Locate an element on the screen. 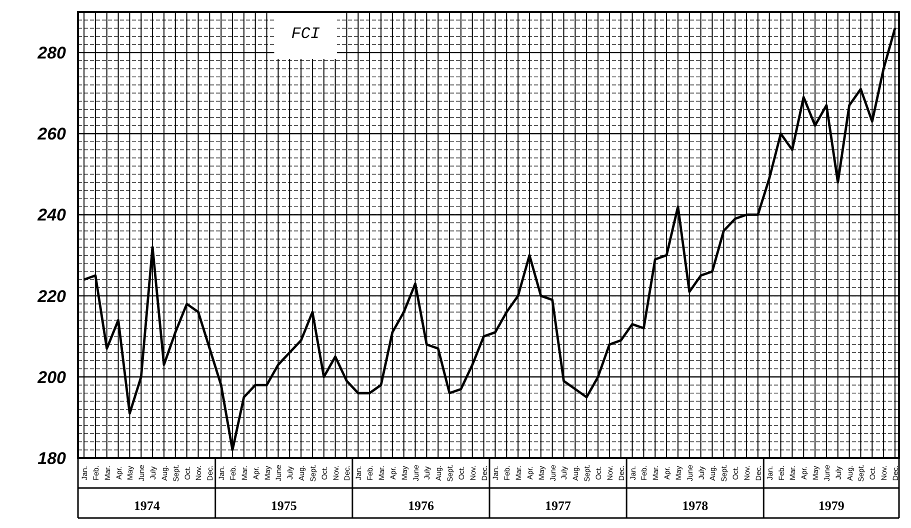 The height and width of the screenshot is (528, 911). text: 1975 is located at coordinates (284, 505).